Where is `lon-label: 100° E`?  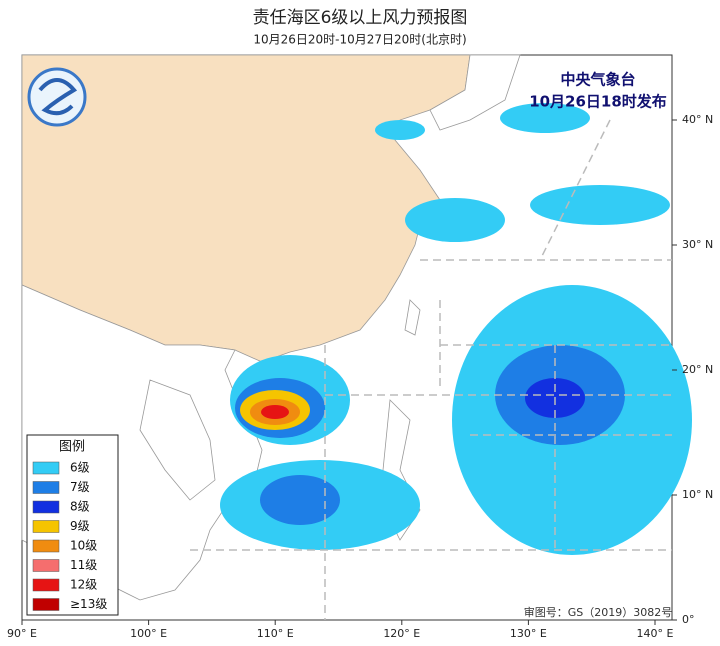
lon-label: 100° E is located at coordinates (148, 633).